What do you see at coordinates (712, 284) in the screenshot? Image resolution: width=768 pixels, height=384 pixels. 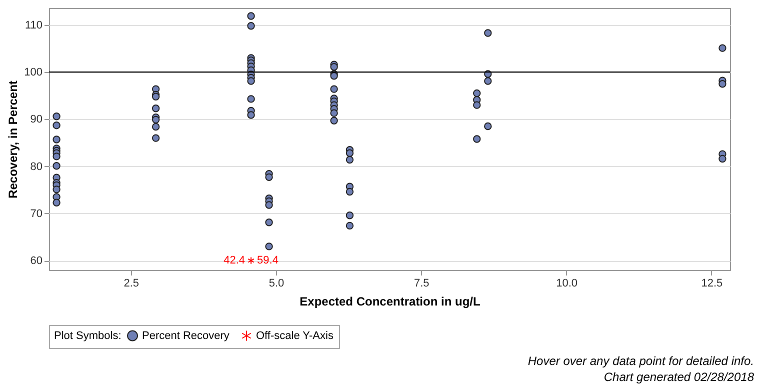 I see `x-tick-label: 12.5` at bounding box center [712, 284].